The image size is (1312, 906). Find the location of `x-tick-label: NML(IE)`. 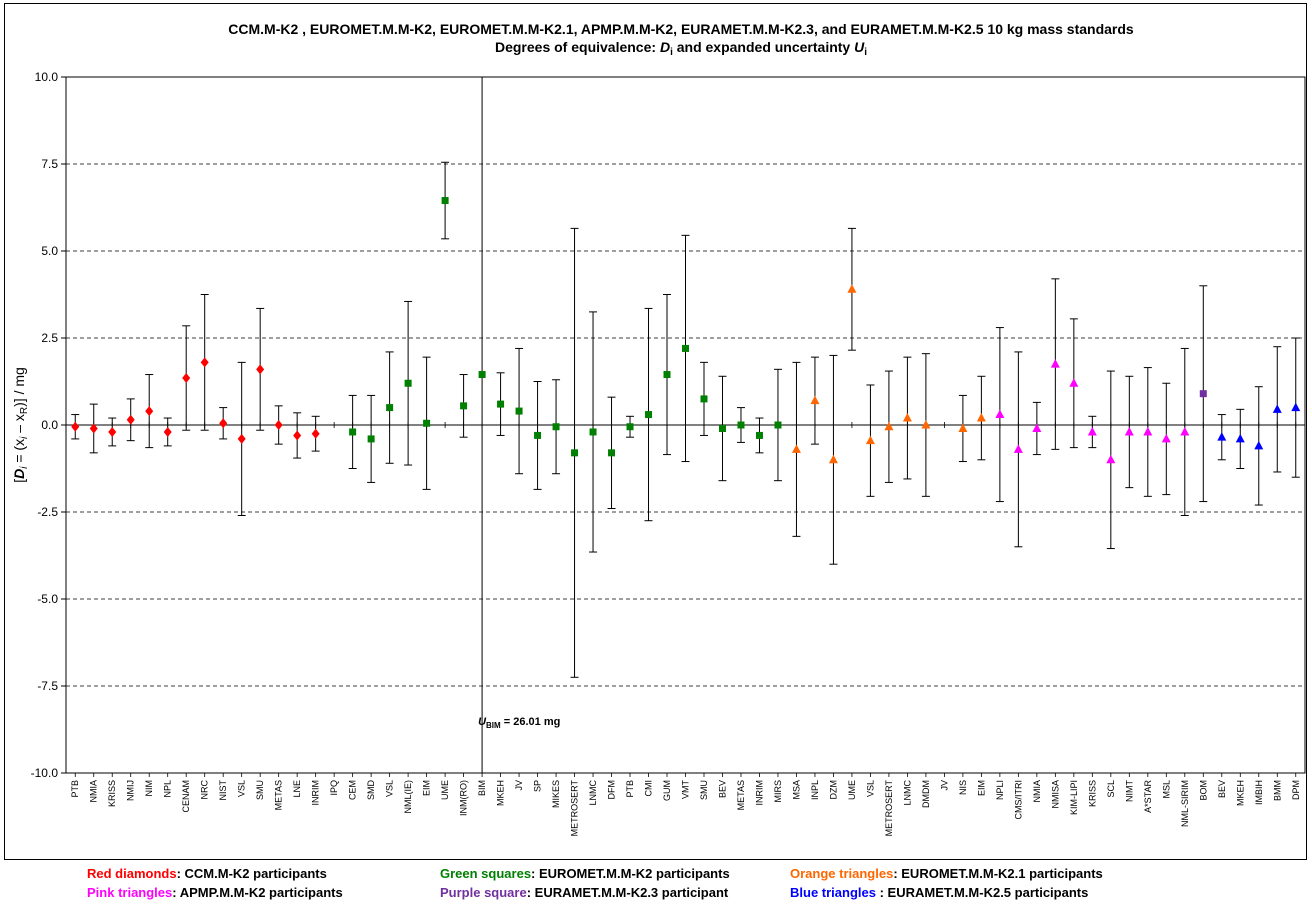

x-tick-label: NML(IE) is located at coordinates (408, 797).